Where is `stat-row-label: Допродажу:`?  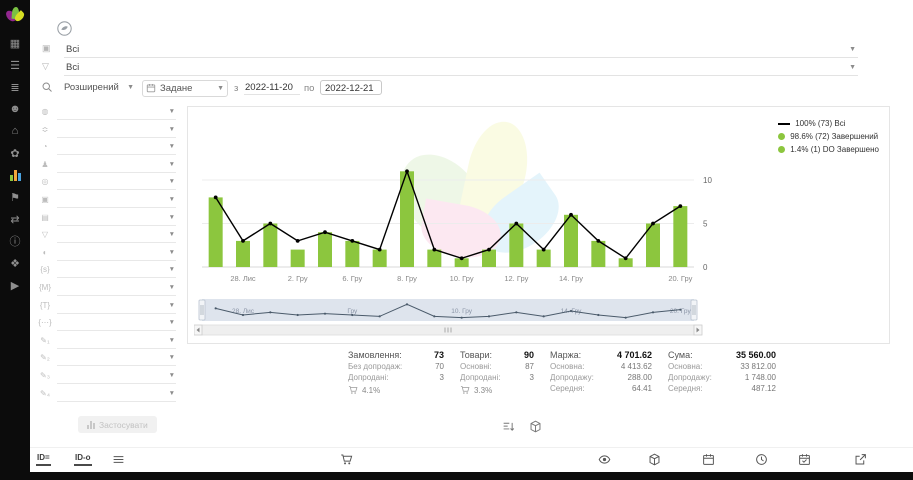 stat-row-label: Допродажу: is located at coordinates (572, 377).